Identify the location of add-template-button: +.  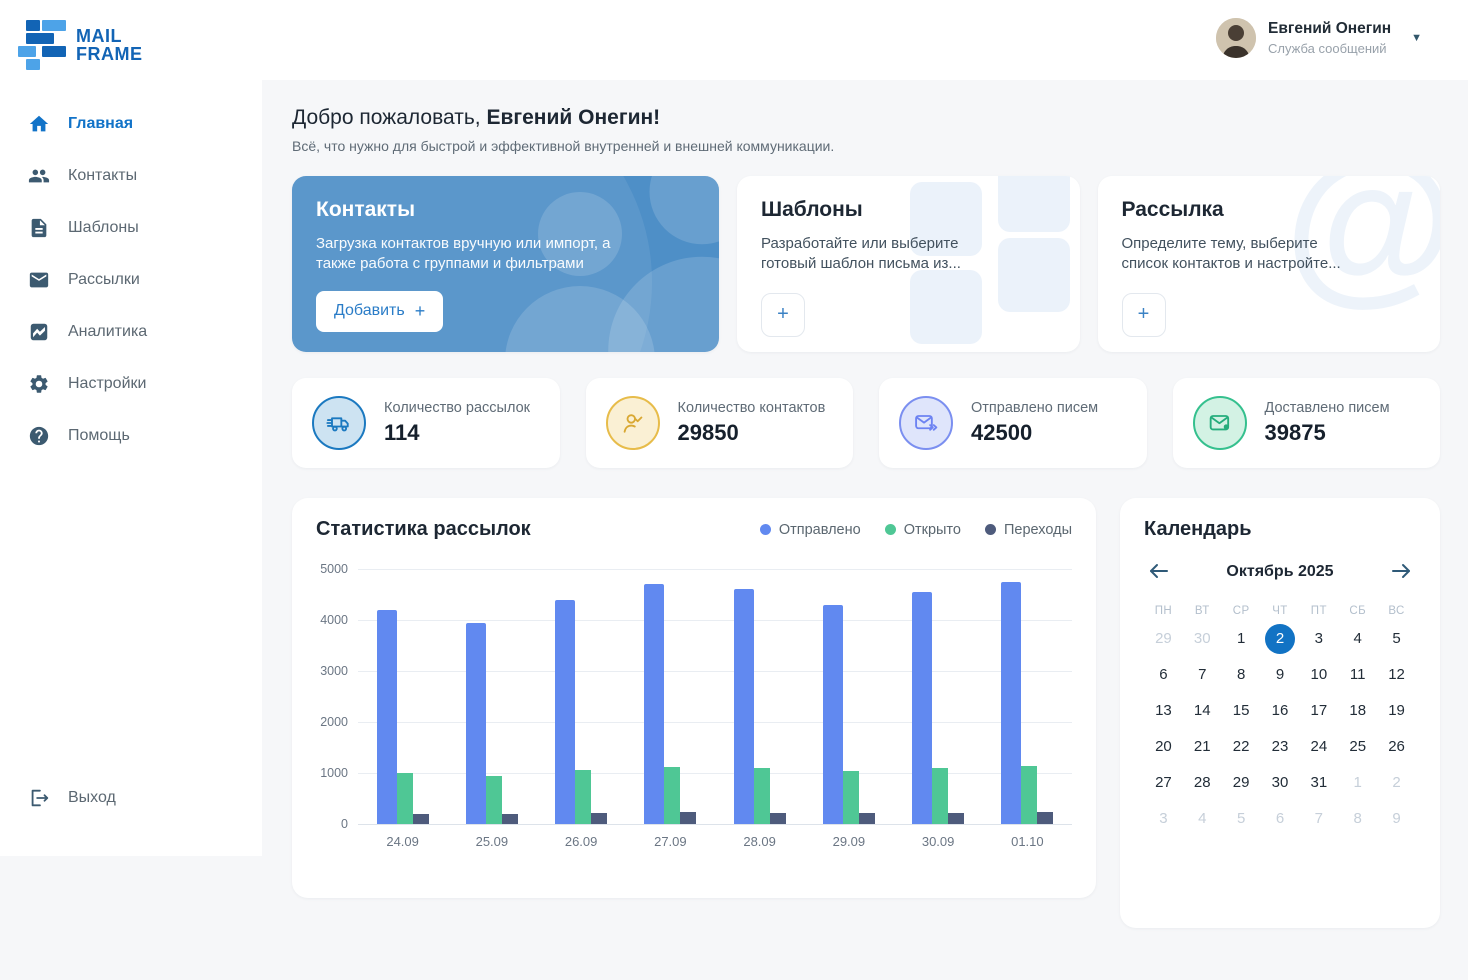
(783, 314).